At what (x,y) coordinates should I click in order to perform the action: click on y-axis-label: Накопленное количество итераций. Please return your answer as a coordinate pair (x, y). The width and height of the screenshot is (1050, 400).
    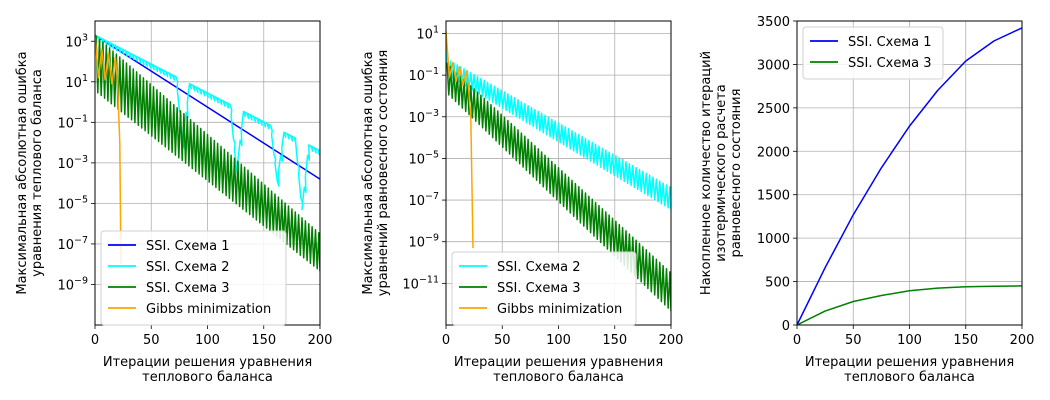
    Looking at the image, I should click on (706, 173).